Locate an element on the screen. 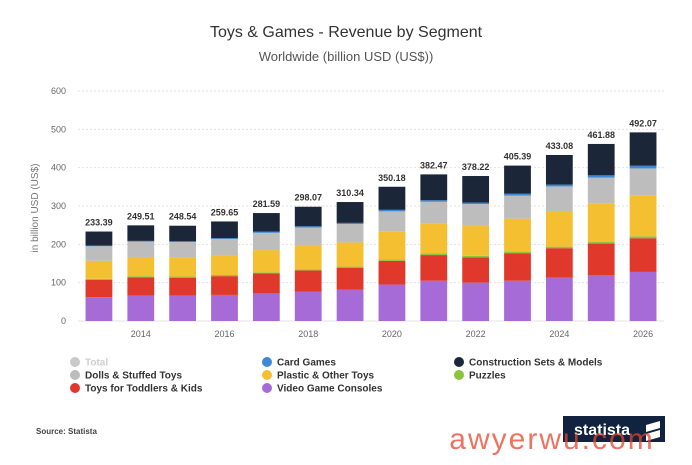 The height and width of the screenshot is (465, 692). legend-label: Plastic & Other Toys is located at coordinates (326, 376).